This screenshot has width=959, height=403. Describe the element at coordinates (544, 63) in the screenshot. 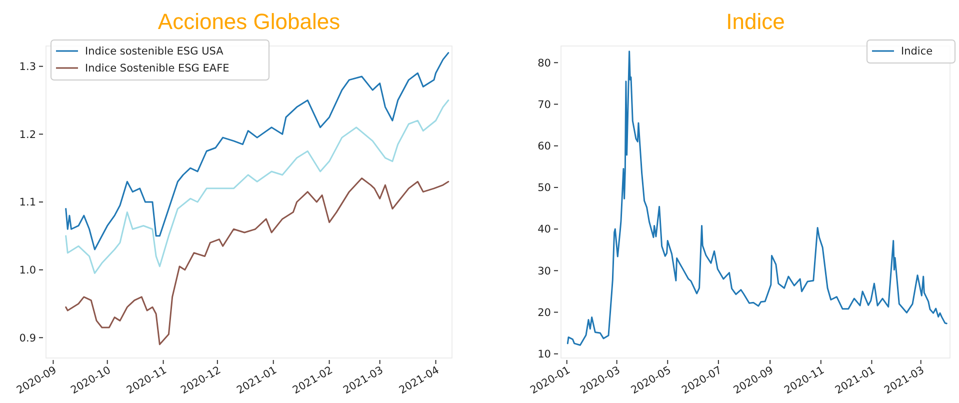

I see `y-tick-label: 80` at that location.